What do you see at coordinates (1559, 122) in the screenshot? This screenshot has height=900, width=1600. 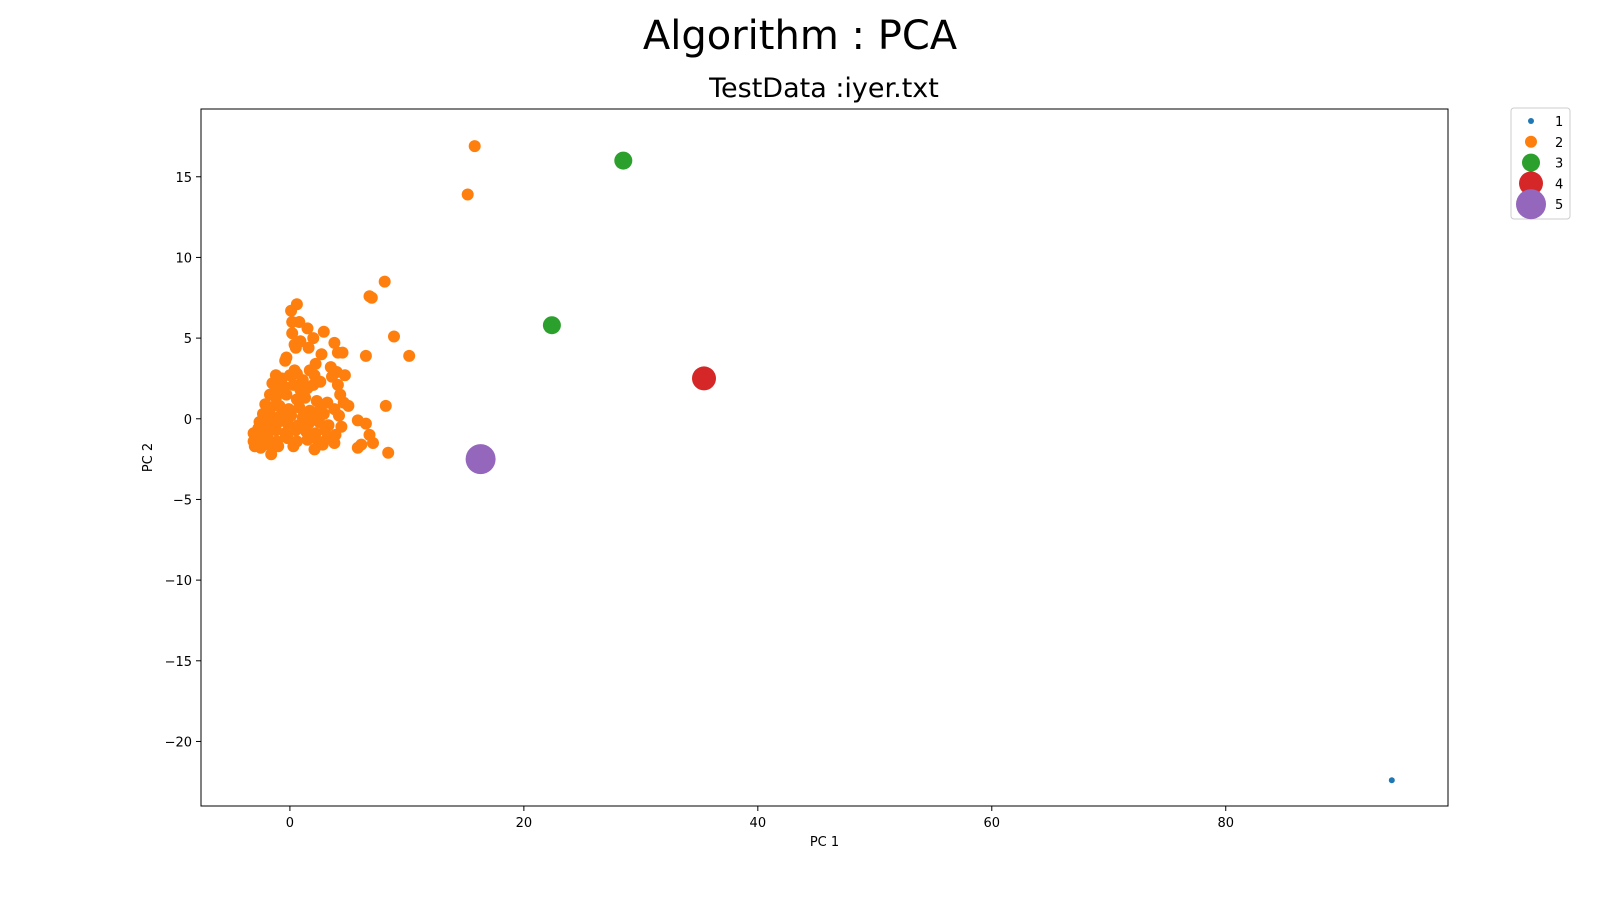 I see `legend-label-1: 1` at bounding box center [1559, 122].